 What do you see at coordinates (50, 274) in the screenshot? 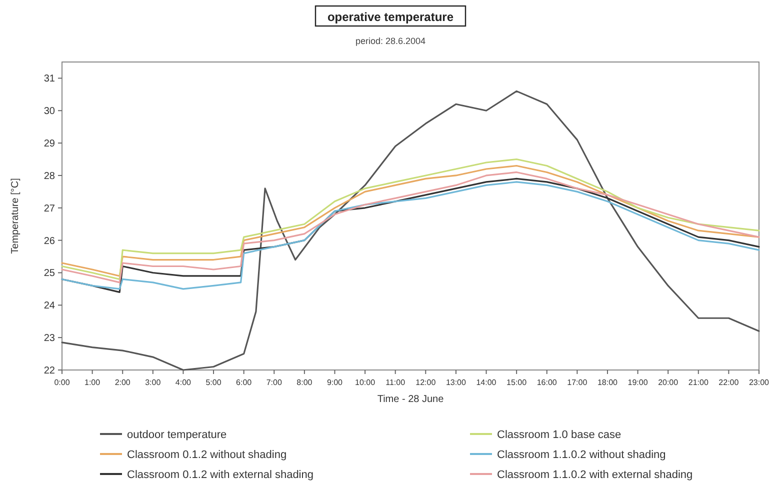
I see `y-tick-label: 25` at bounding box center [50, 274].